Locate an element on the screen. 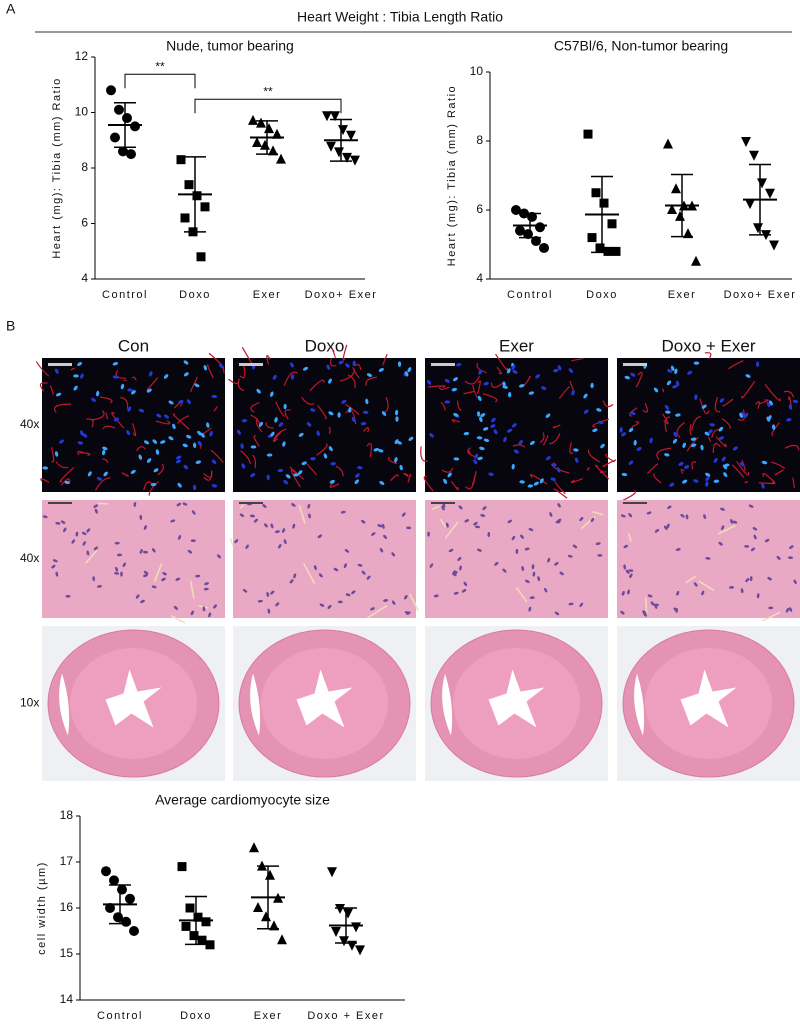 The height and width of the screenshot is (1027, 800). x-tick-label: Control is located at coordinates (120, 1016).